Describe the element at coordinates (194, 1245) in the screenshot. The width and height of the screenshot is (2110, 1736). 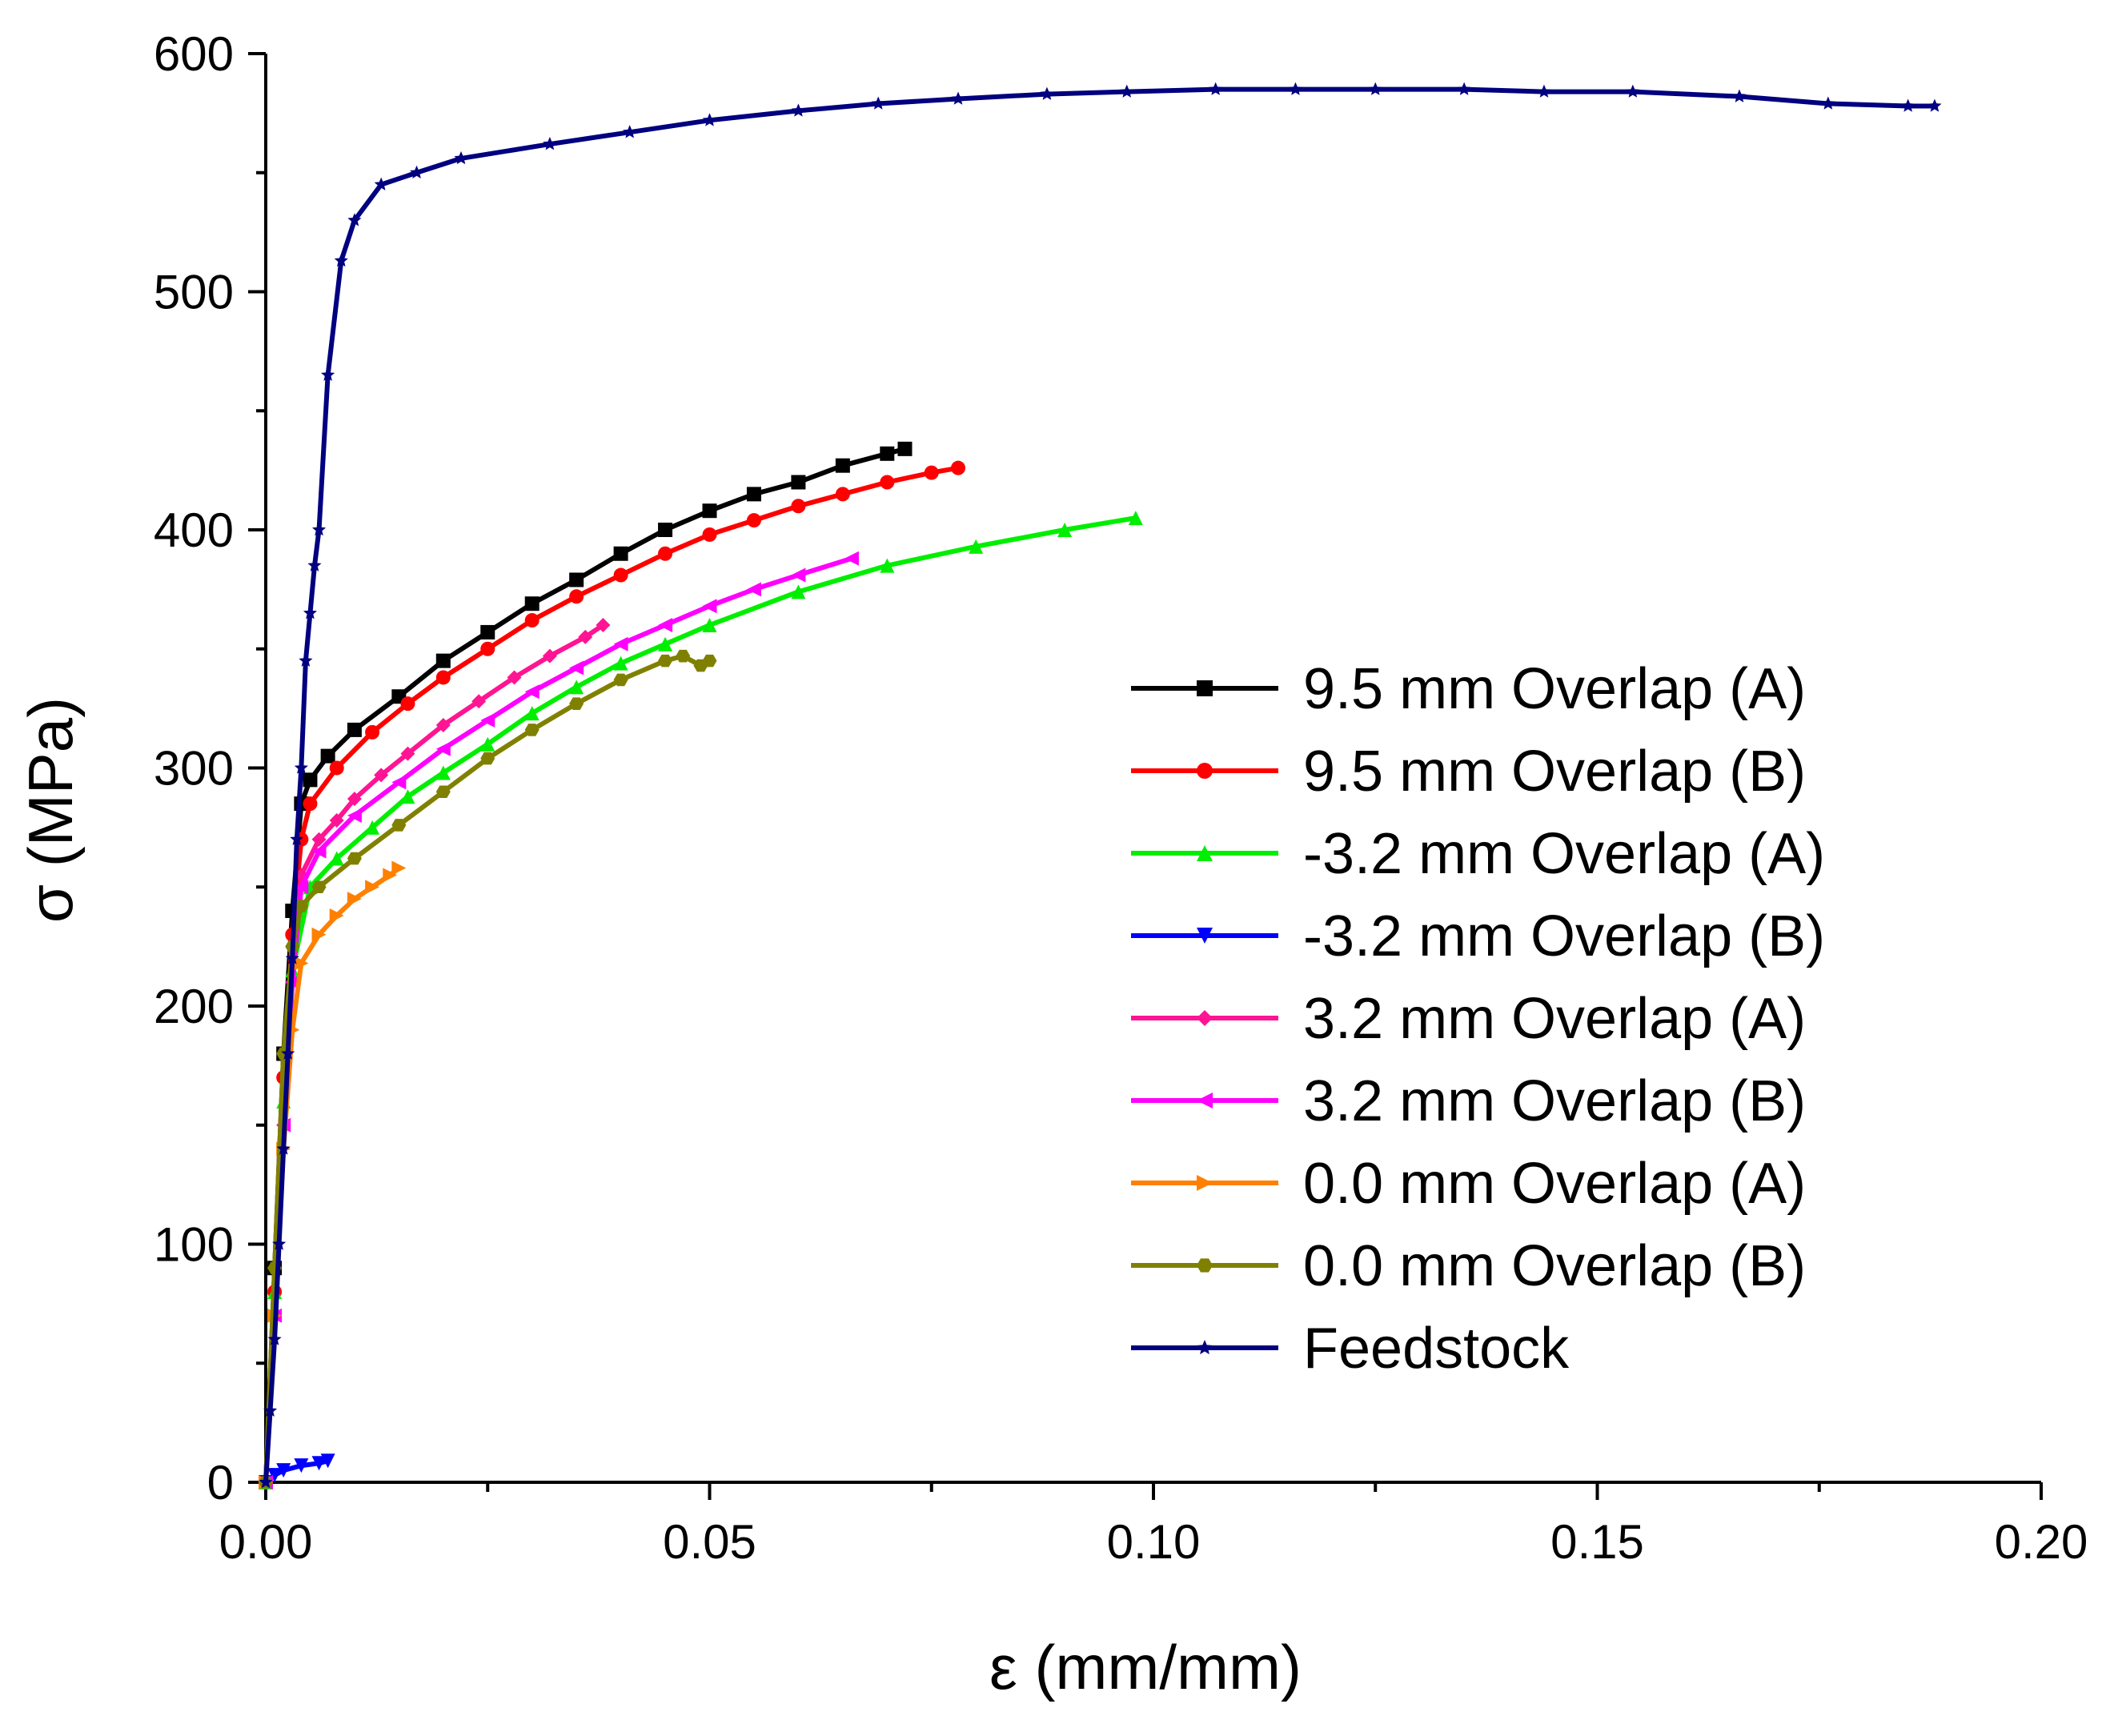
I see `y-tick-label: 100` at that location.